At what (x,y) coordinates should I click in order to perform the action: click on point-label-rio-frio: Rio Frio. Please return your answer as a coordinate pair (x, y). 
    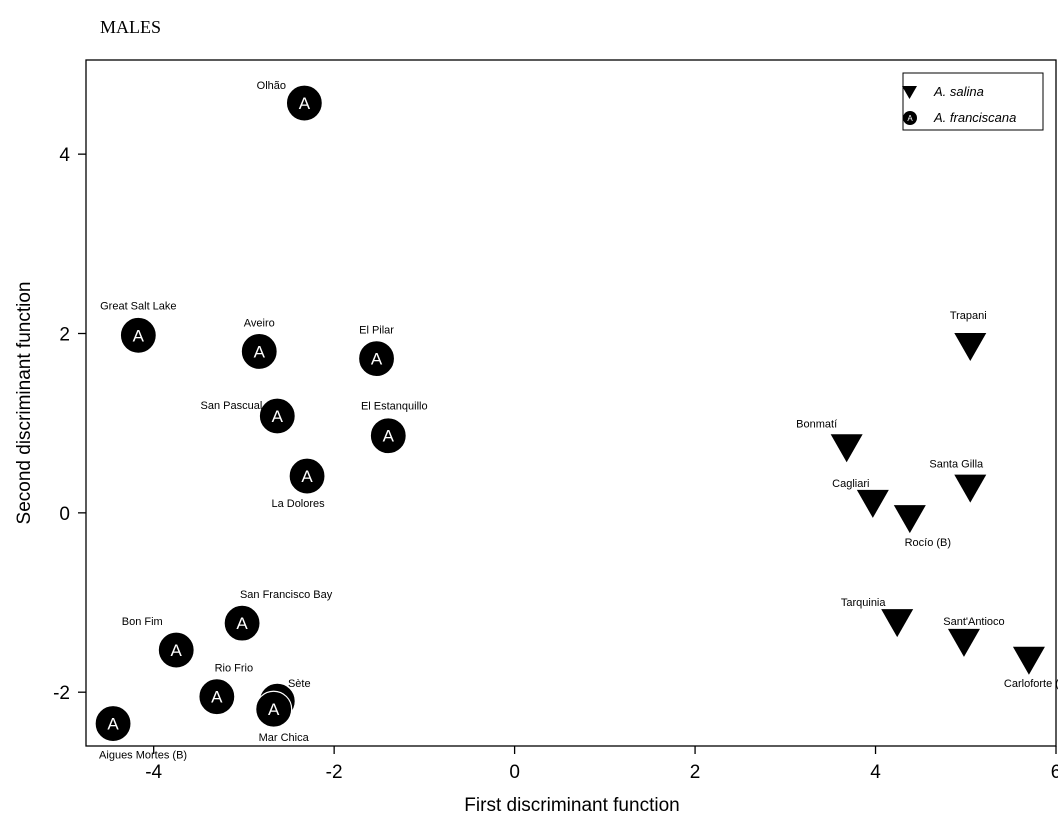
    Looking at the image, I should click on (234, 669).